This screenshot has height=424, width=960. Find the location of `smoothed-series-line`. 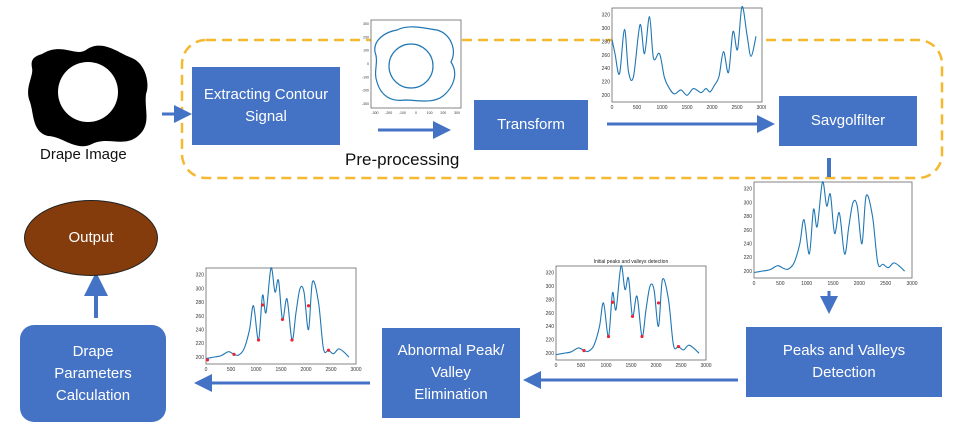

smoothed-series-line is located at coordinates (829, 227).